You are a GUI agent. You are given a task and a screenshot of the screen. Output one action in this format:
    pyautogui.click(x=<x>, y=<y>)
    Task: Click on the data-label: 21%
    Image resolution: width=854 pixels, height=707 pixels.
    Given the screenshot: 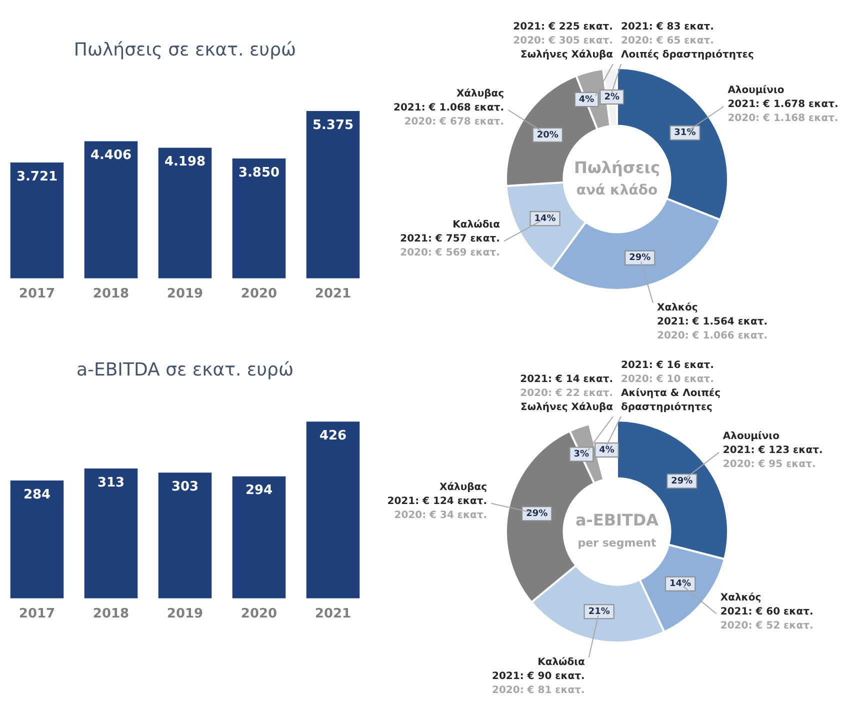 What is the action you would take?
    pyautogui.click(x=599, y=612)
    